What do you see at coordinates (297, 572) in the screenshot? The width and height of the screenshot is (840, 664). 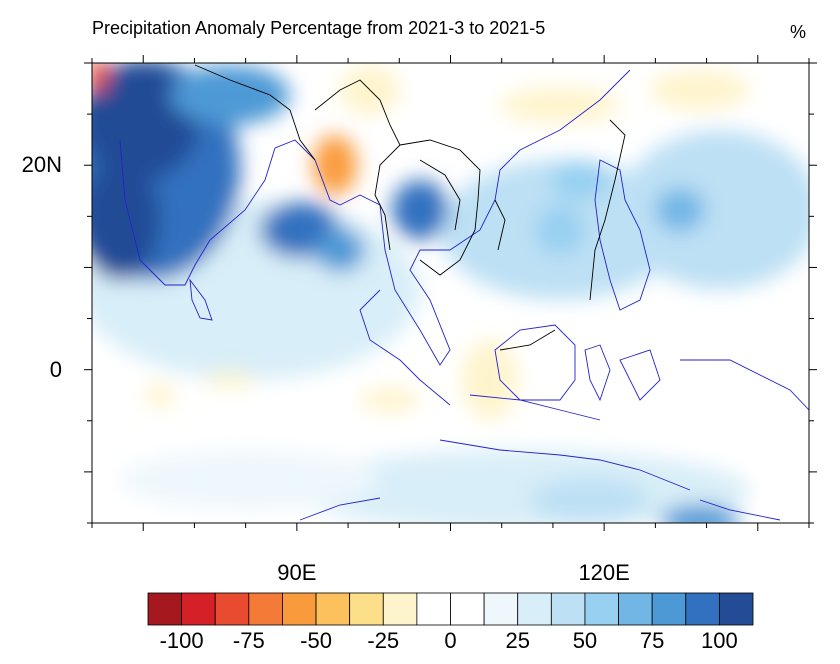 I see `lon-label: 90E` at bounding box center [297, 572].